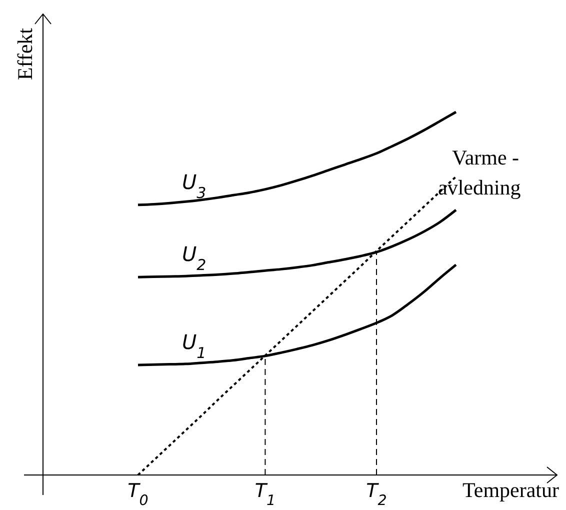  What do you see at coordinates (25, 54) in the screenshot?
I see `y-axis-title: Effekt` at bounding box center [25, 54].